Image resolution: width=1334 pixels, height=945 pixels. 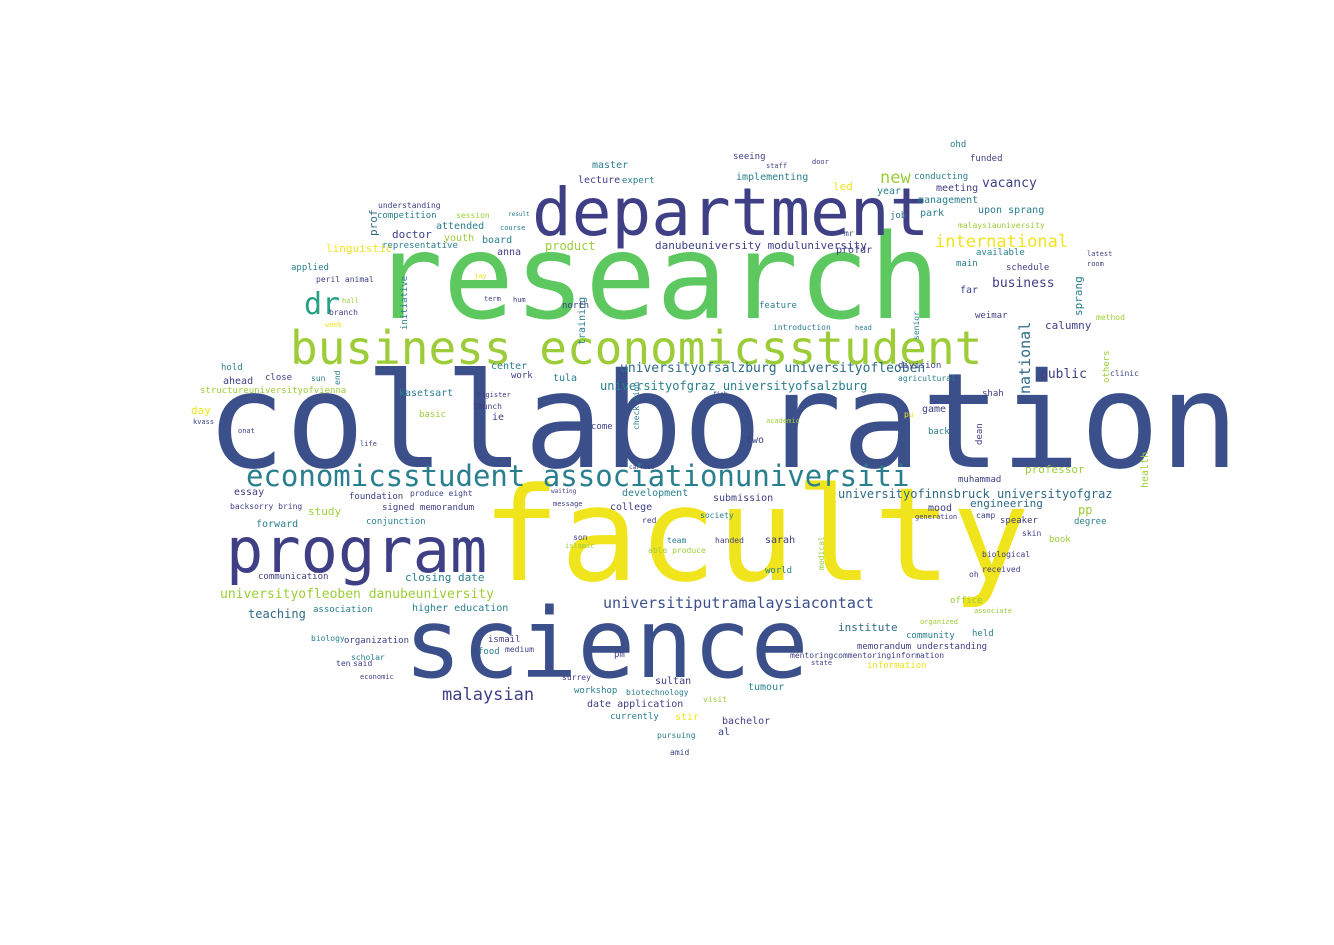 I want to click on word-forward: forward, so click(x=277, y=524).